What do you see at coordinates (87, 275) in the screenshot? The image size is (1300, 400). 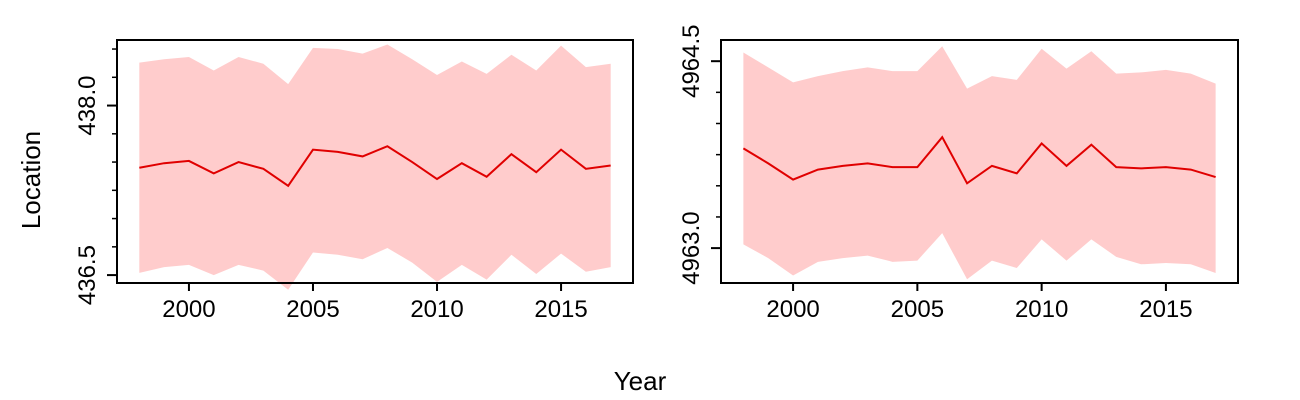 I see `y-tick-label: 436.5` at bounding box center [87, 275].